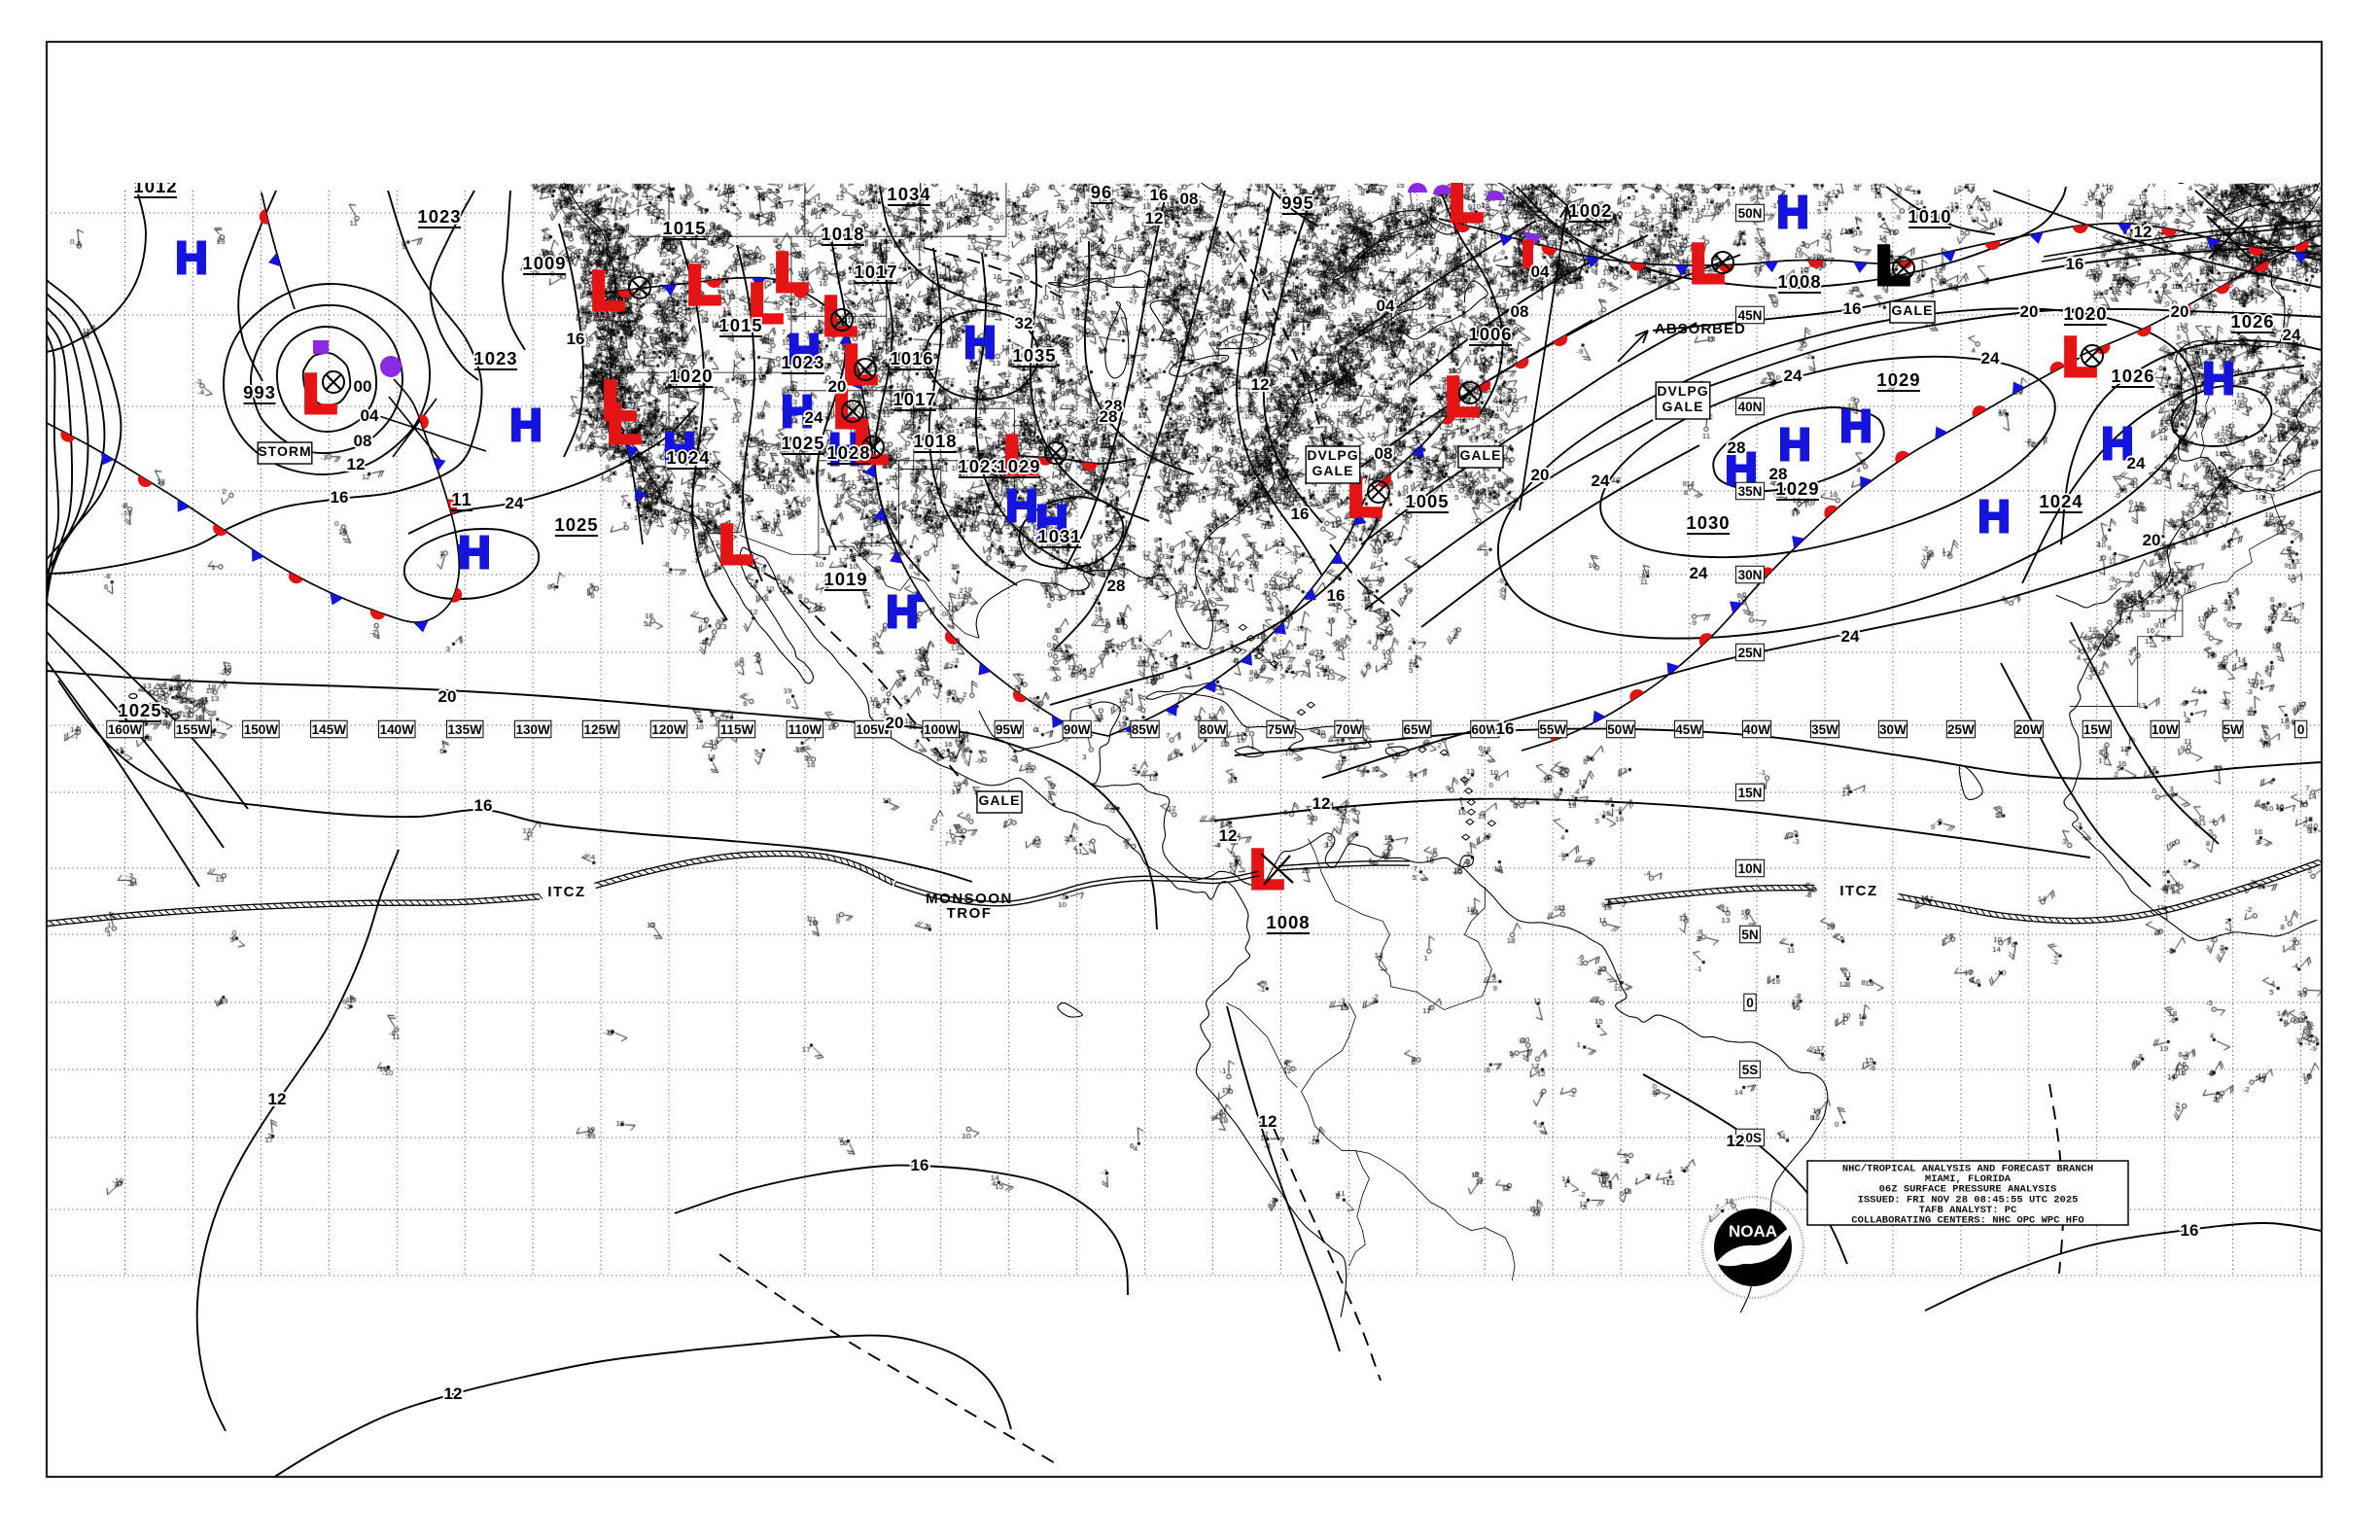 This screenshot has height=1540, width=2380. What do you see at coordinates (1484, 729) in the screenshot?
I see `svg-text: 60W` at bounding box center [1484, 729].